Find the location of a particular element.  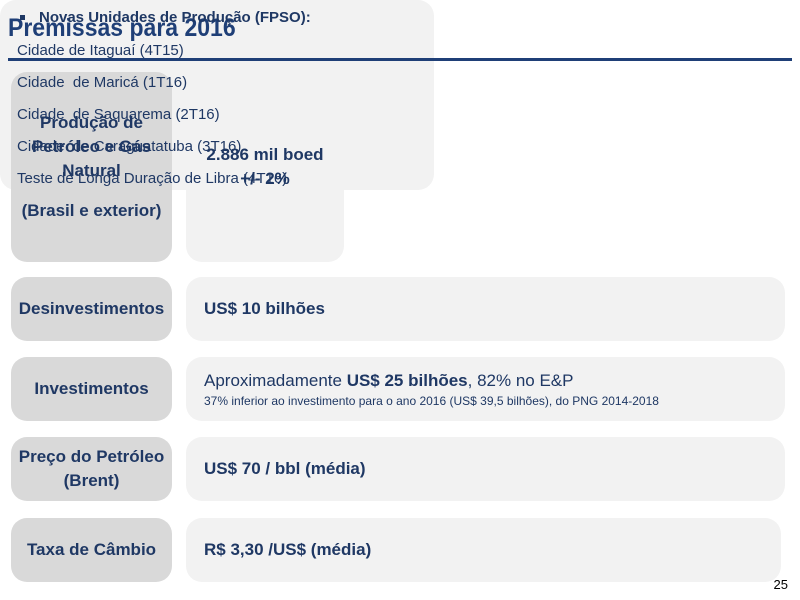

divestments-value: US$ 10 bilhões is located at coordinates (485, 309).